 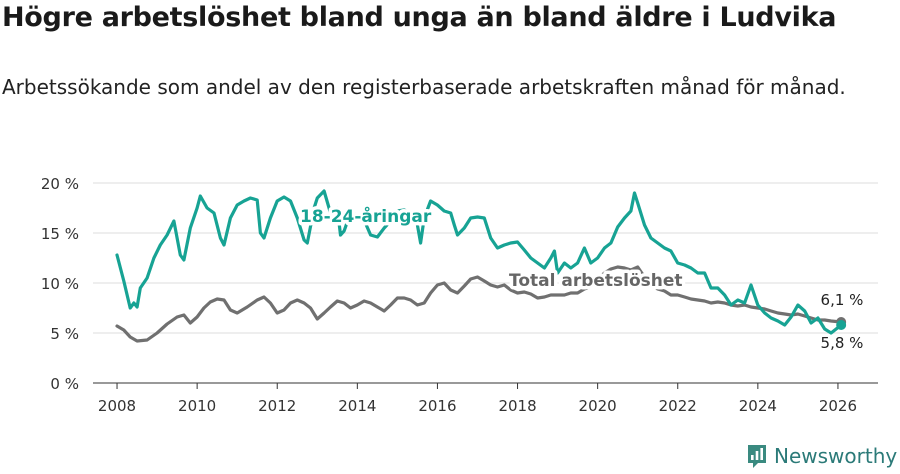 What do you see at coordinates (841, 325) in the screenshot?
I see `youth-end-point` at bounding box center [841, 325].